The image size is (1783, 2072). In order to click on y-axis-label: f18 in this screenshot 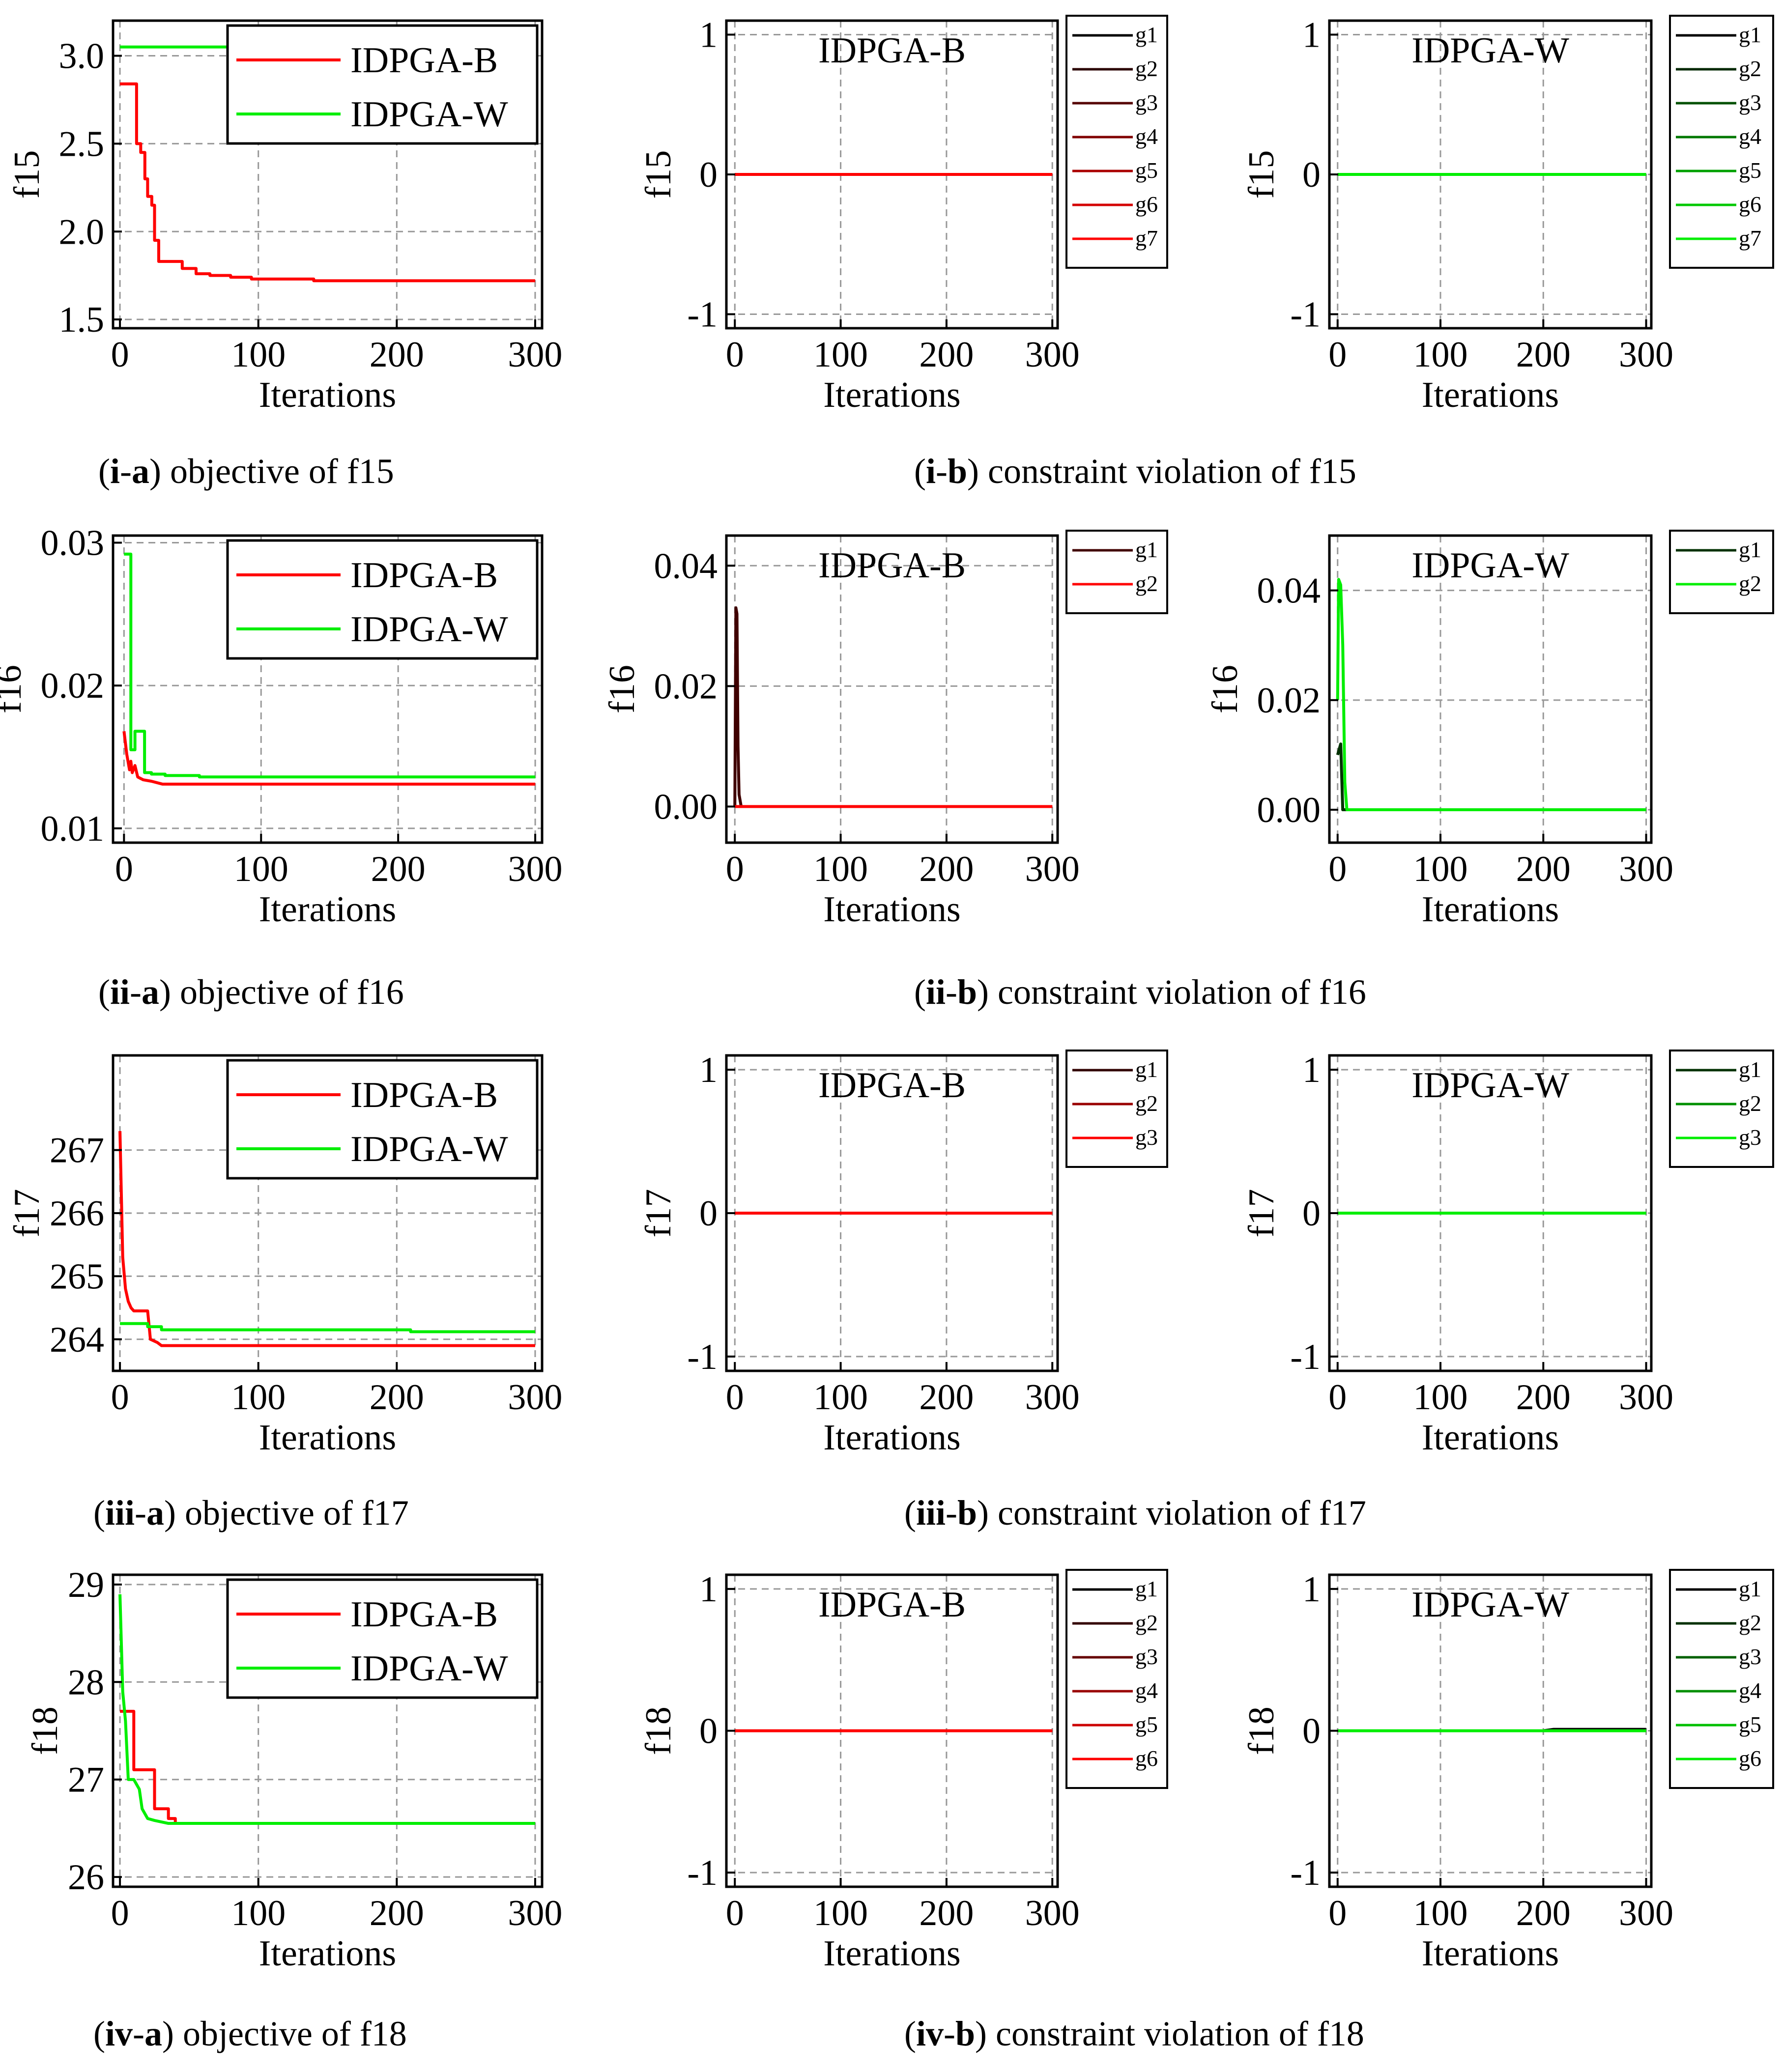, I will do `click(45, 1730)`.